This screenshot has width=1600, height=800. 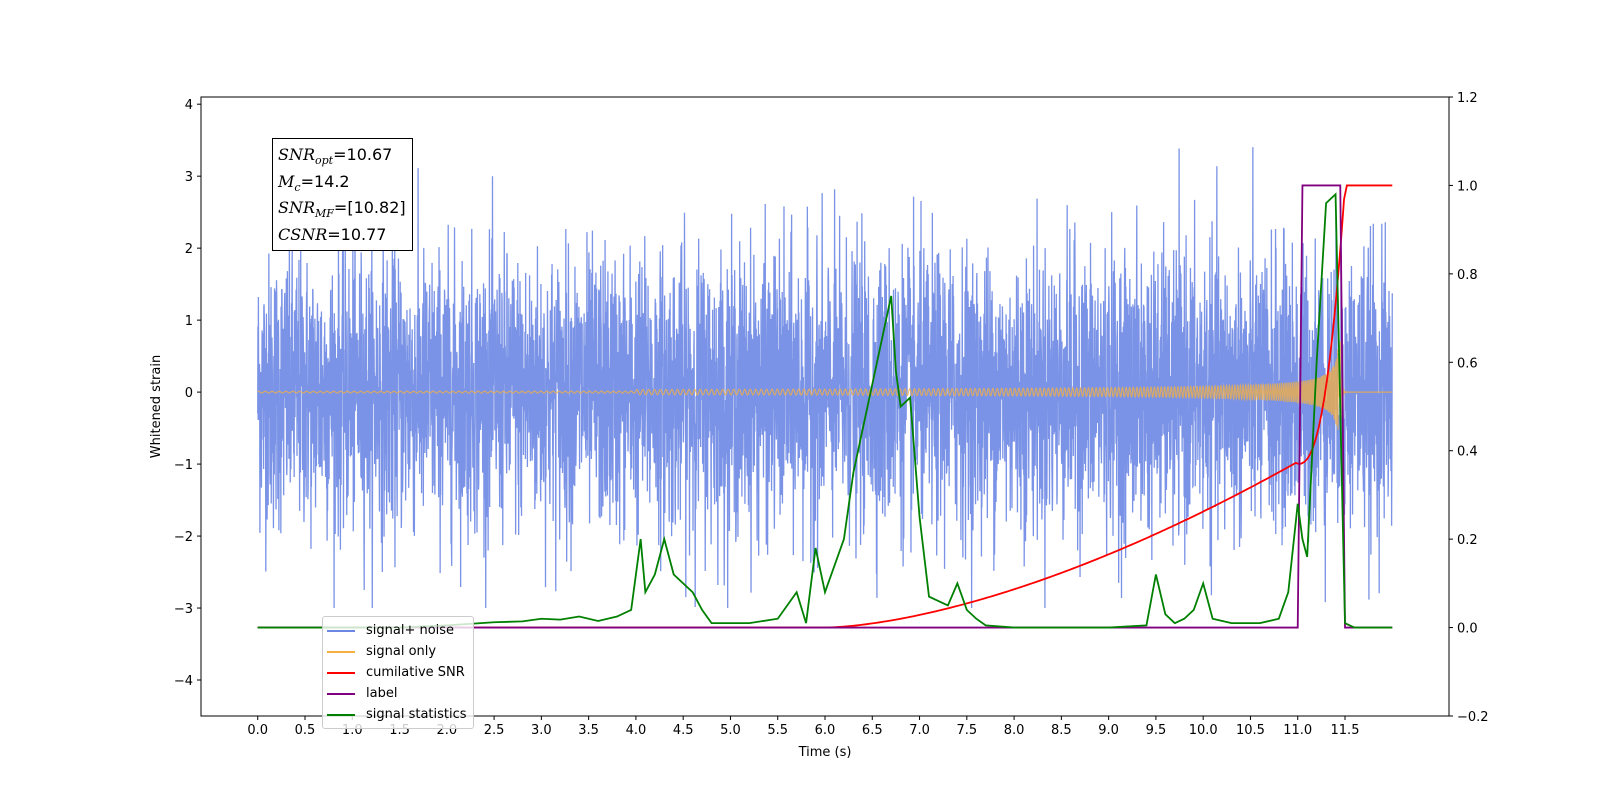 What do you see at coordinates (1473, 717) in the screenshot?
I see `y-right-tick-label: −0.2` at bounding box center [1473, 717].